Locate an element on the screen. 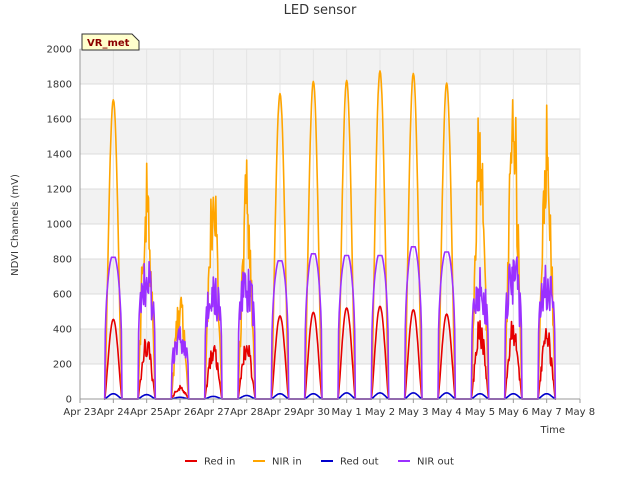 The height and width of the screenshot is (480, 640). y-tick-label: 1200 is located at coordinates (59, 190).